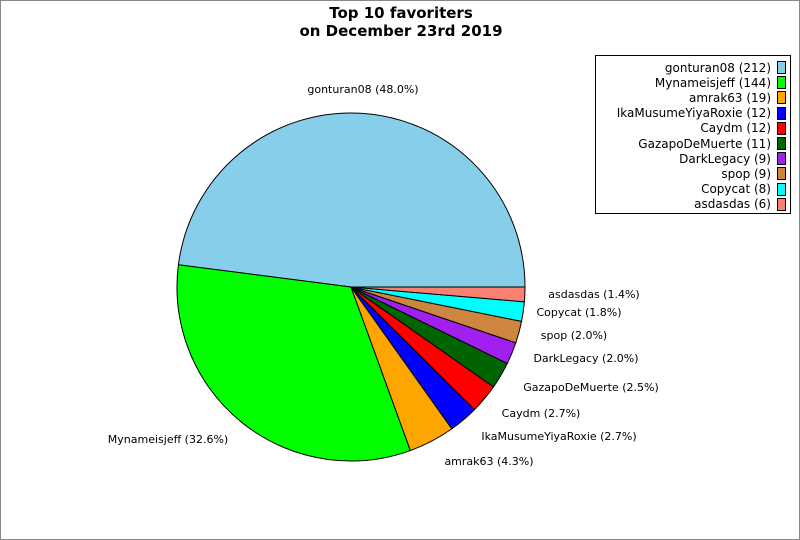  What do you see at coordinates (438, 294) in the screenshot?
I see `pie-slice-asdasdas` at bounding box center [438, 294].